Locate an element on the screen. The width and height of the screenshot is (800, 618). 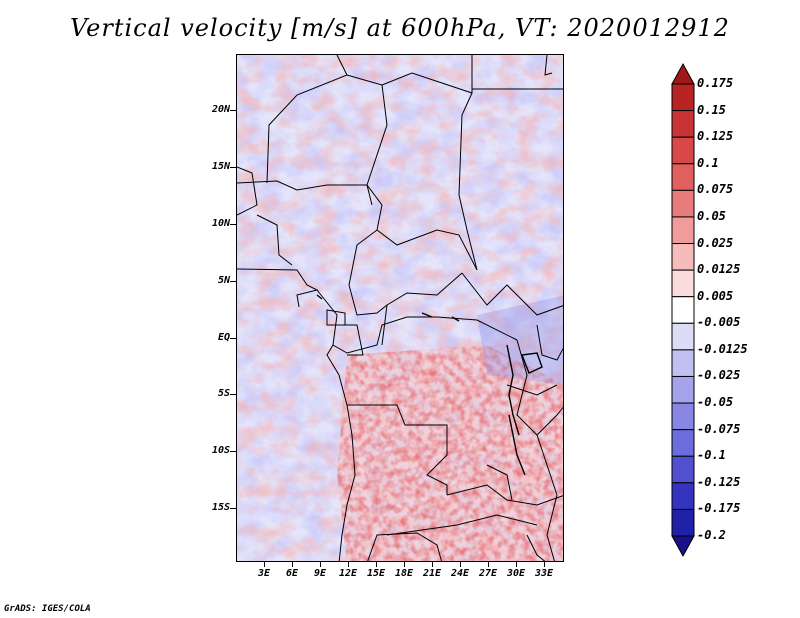
colorbar-label: 0.1 is located at coordinates (708, 162).